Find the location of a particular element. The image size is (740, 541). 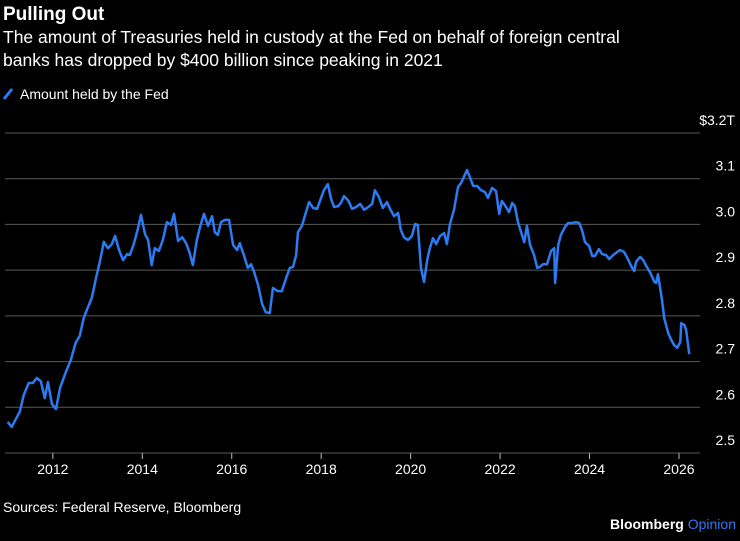

x-tick-label: 2020 is located at coordinates (410, 469).